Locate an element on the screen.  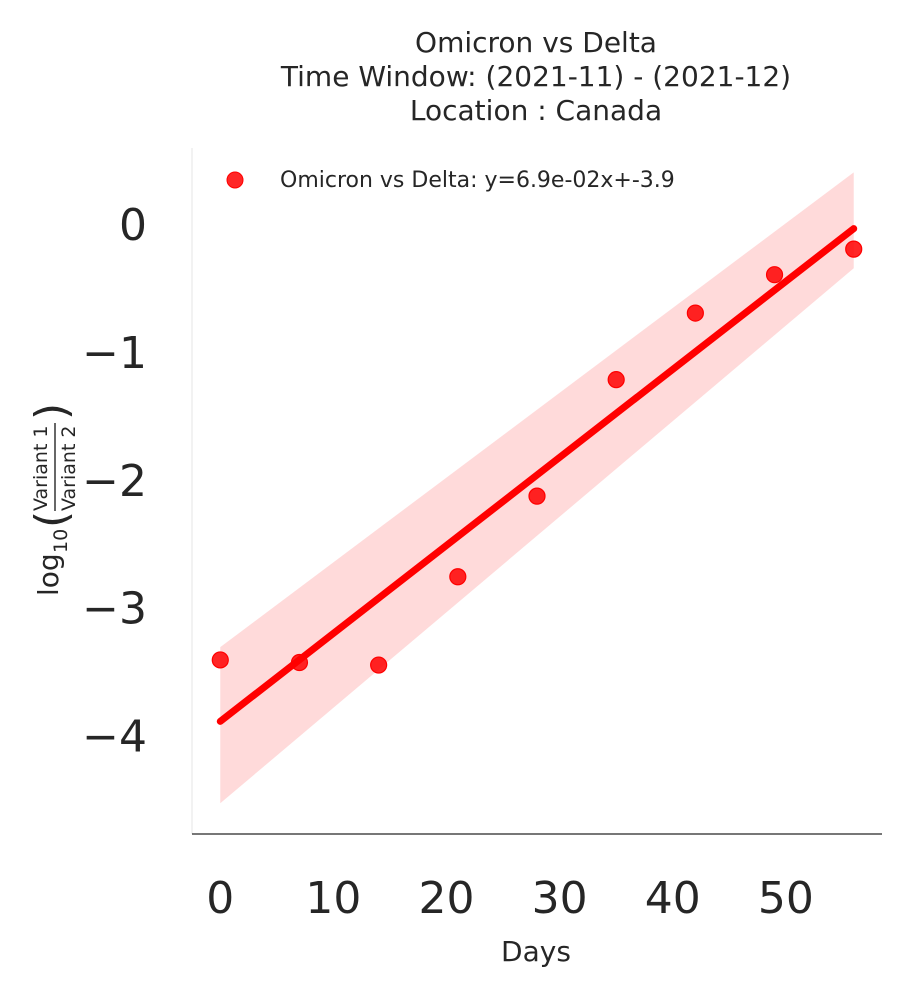
chart-title-line-2: Time Window: (2021-11) - (2021-12) is located at coordinates (535, 76).